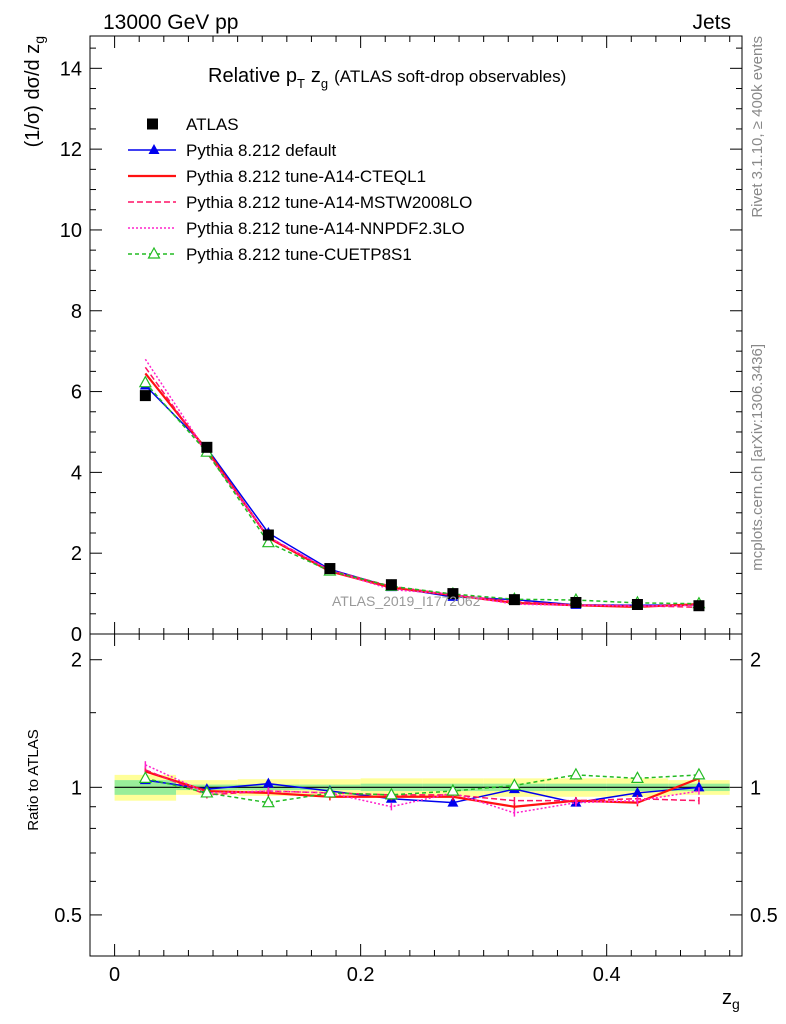 This screenshot has width=786, height=1024. What do you see at coordinates (711, 22) in the screenshot?
I see `header-right: Jets` at bounding box center [711, 22].